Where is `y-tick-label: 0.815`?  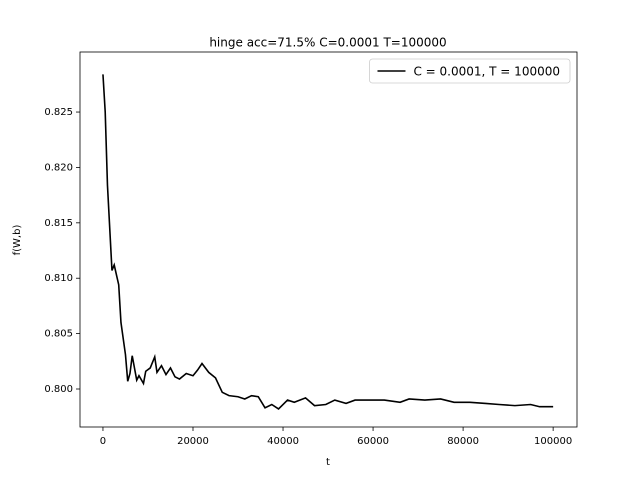 y-tick-label: 0.815 is located at coordinates (58, 223).